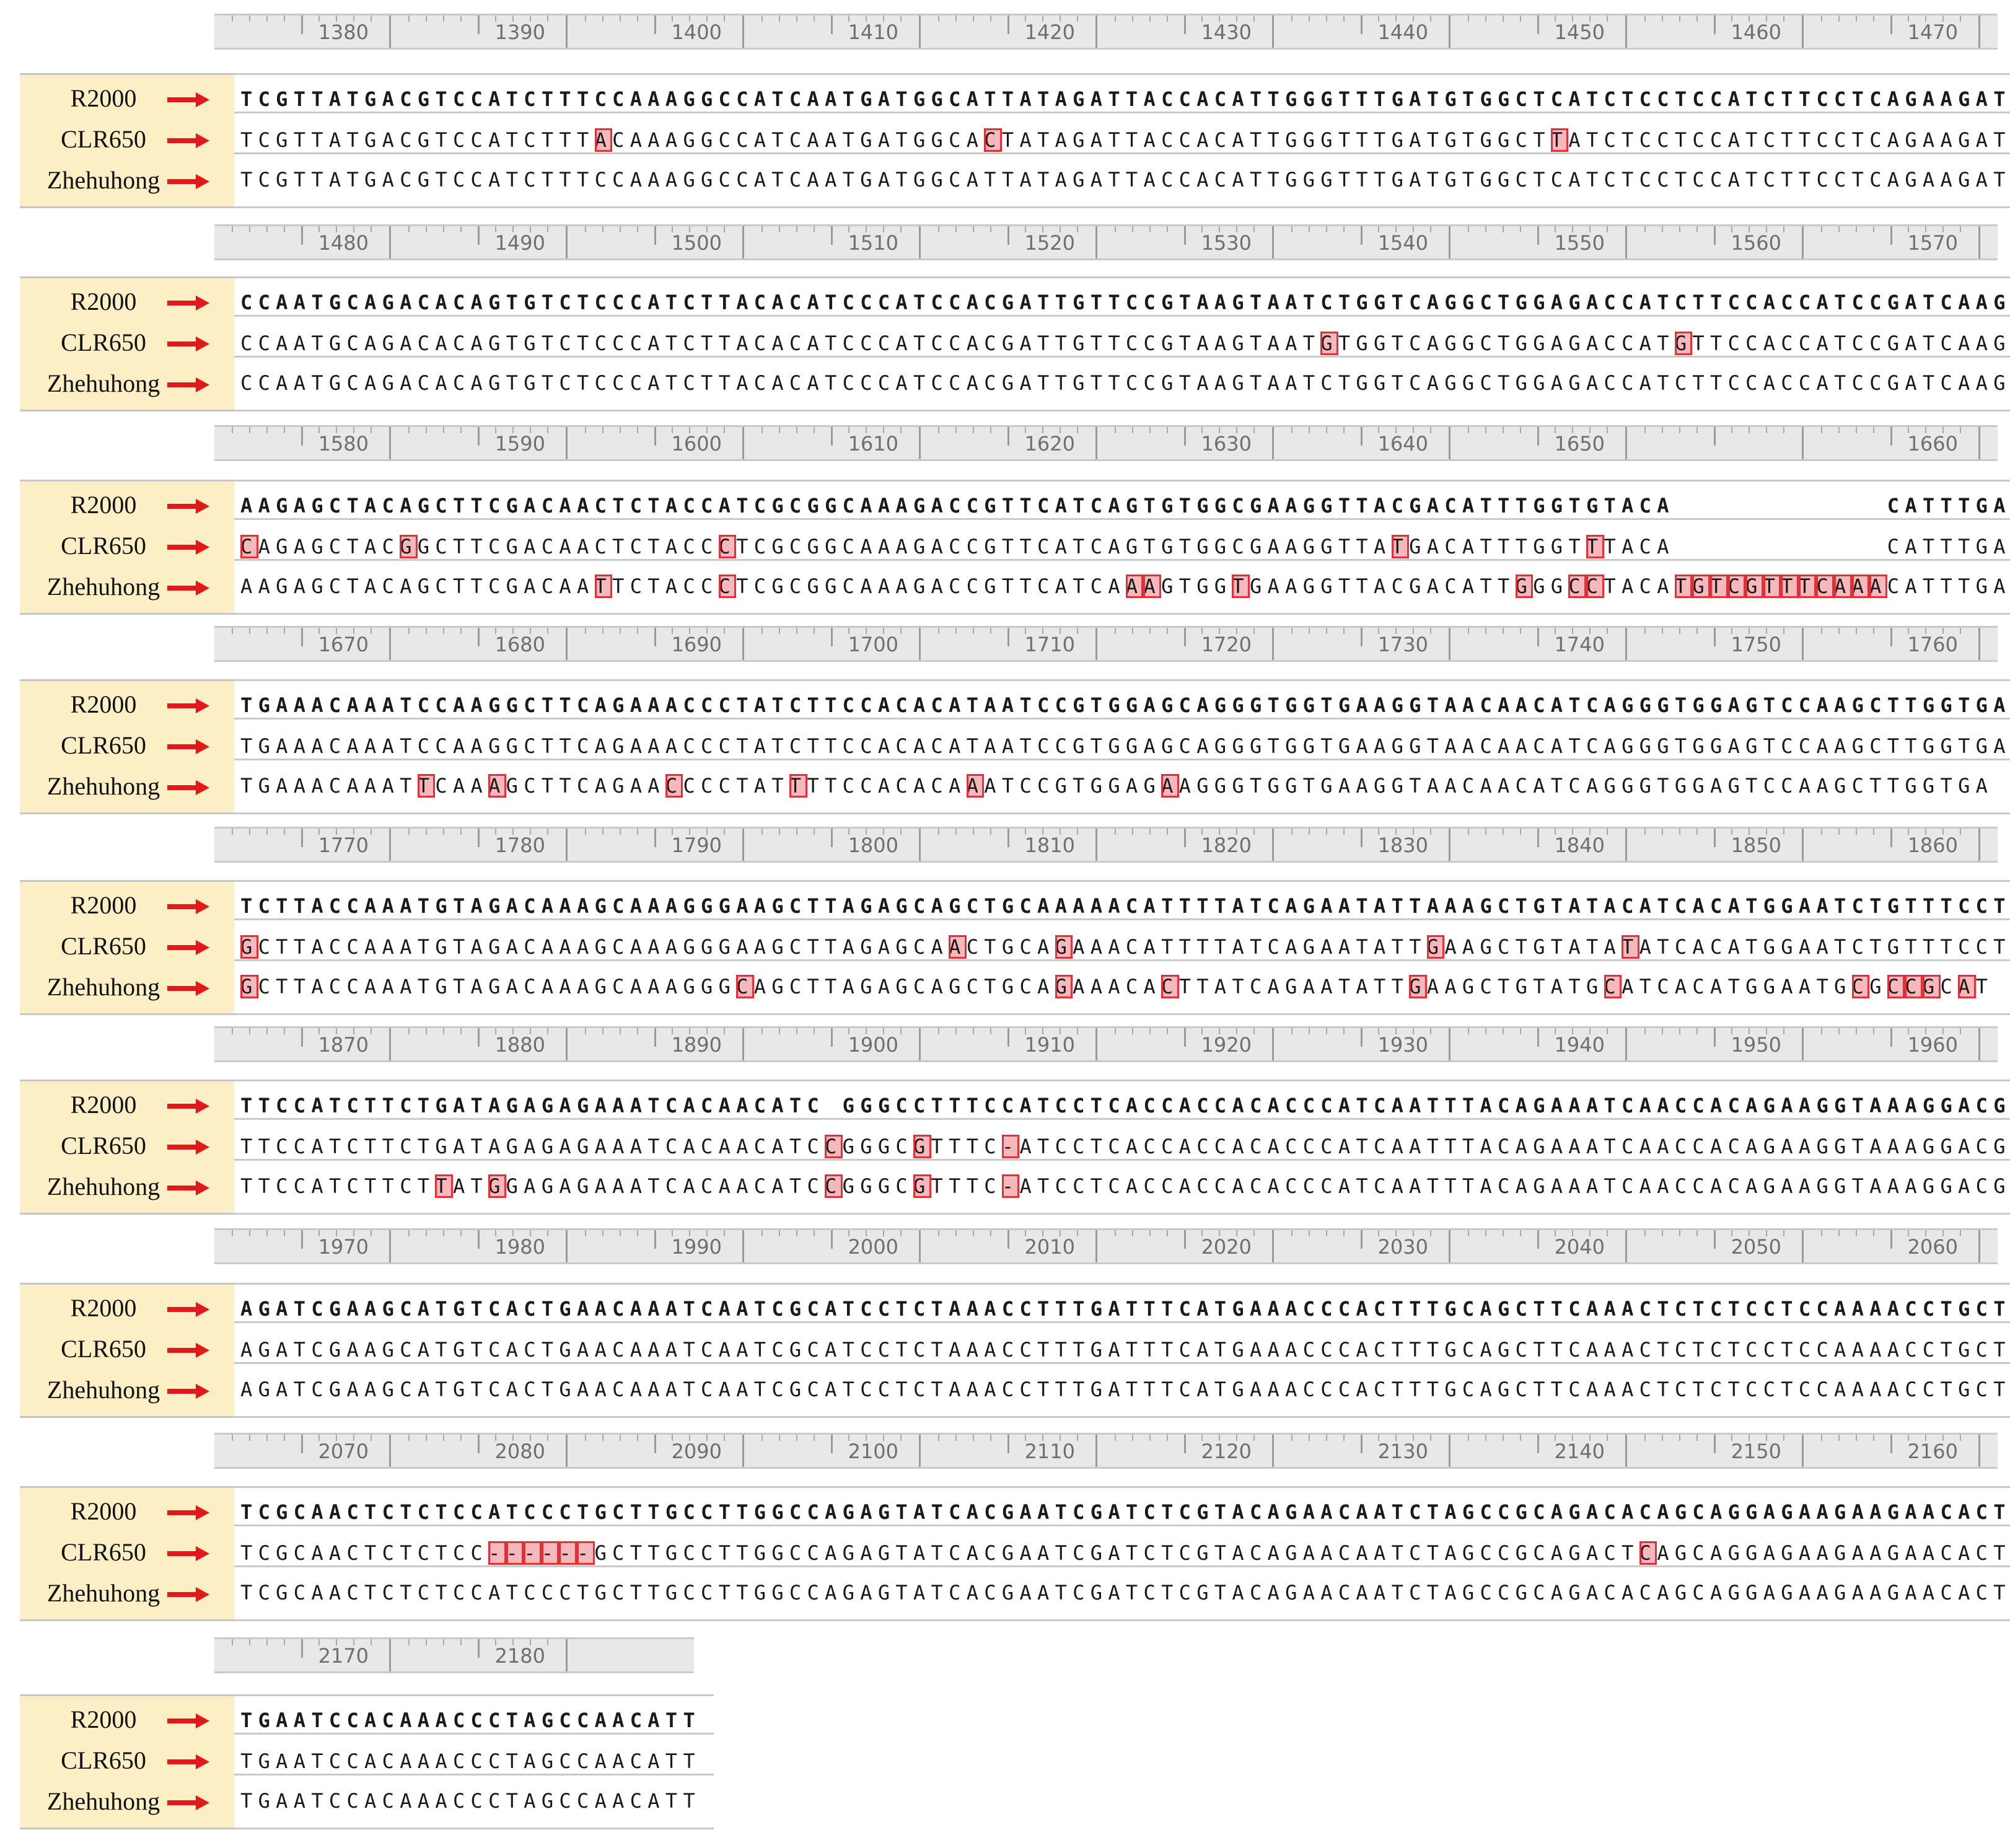 The height and width of the screenshot is (1848, 2010). What do you see at coordinates (1049, 644) in the screenshot?
I see `ruler-position-number: 1710` at bounding box center [1049, 644].